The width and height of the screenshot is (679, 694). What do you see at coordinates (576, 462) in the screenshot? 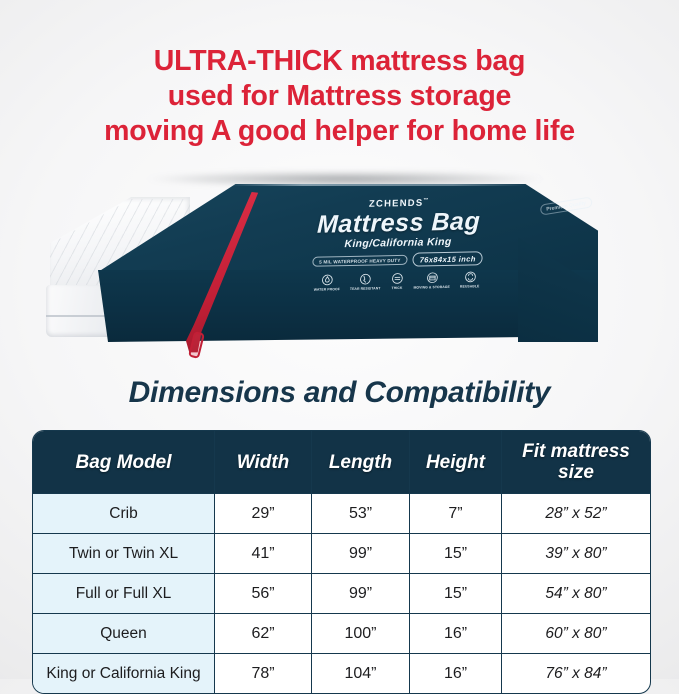
I see `header-fit-mattress-size: Fit mattress size` at bounding box center [576, 462].